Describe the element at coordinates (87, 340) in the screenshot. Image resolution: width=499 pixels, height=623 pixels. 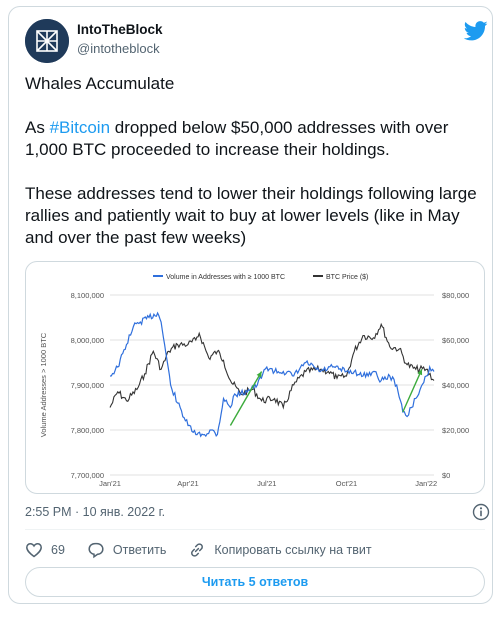
I see `left-tick-label: 8,000,000` at that location.